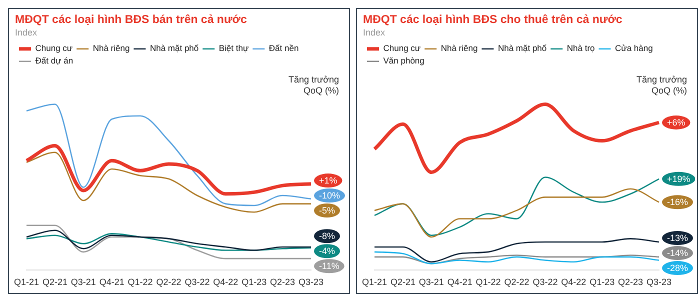 The width and height of the screenshot is (700, 300). I want to click on annotation: -8%, so click(327, 236).